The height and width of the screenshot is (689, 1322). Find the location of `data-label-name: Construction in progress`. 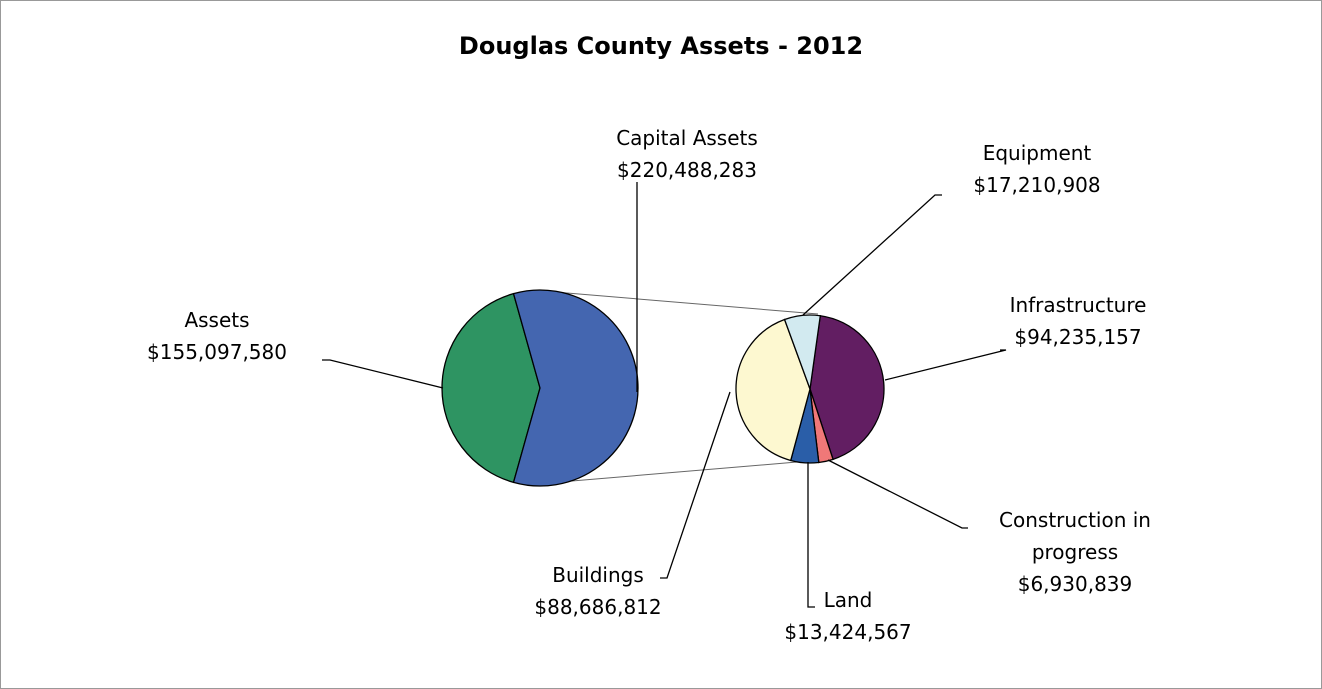

data-label-name: Construction in progress is located at coordinates (1075, 536).